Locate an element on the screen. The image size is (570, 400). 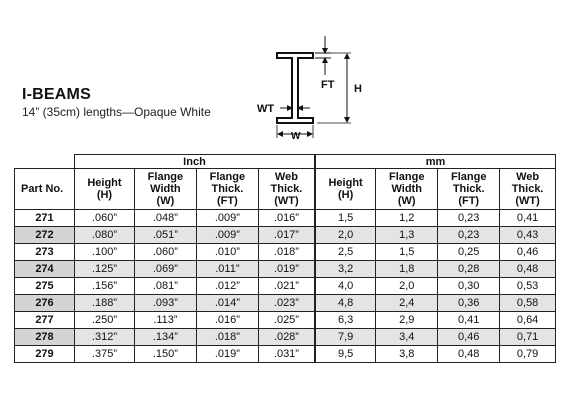
table-cell: 3,4 is located at coordinates (407, 337).